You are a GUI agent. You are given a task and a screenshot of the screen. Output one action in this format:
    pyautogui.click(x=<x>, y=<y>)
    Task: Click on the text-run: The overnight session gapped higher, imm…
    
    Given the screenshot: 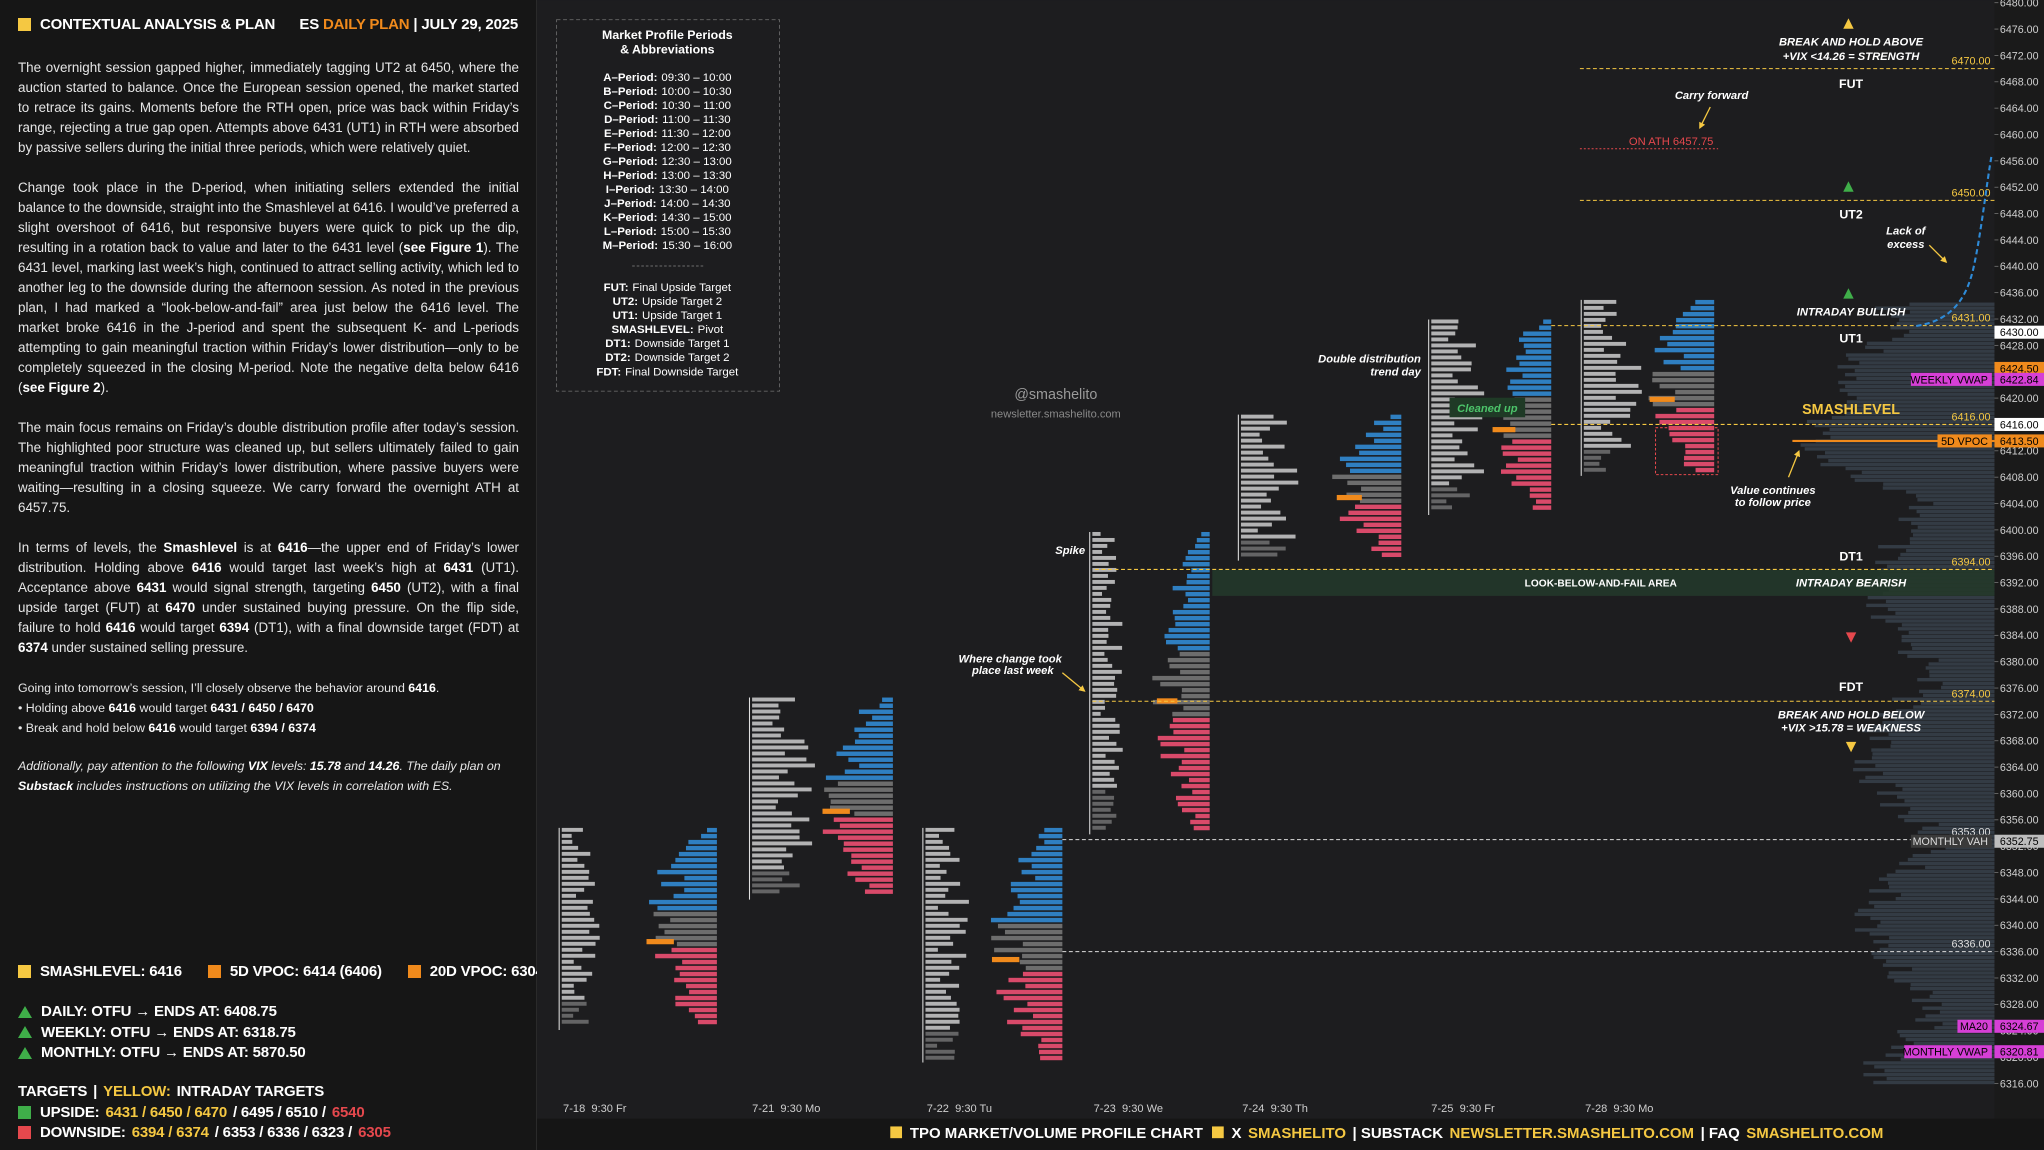 What is the action you would take?
    pyautogui.click(x=268, y=107)
    